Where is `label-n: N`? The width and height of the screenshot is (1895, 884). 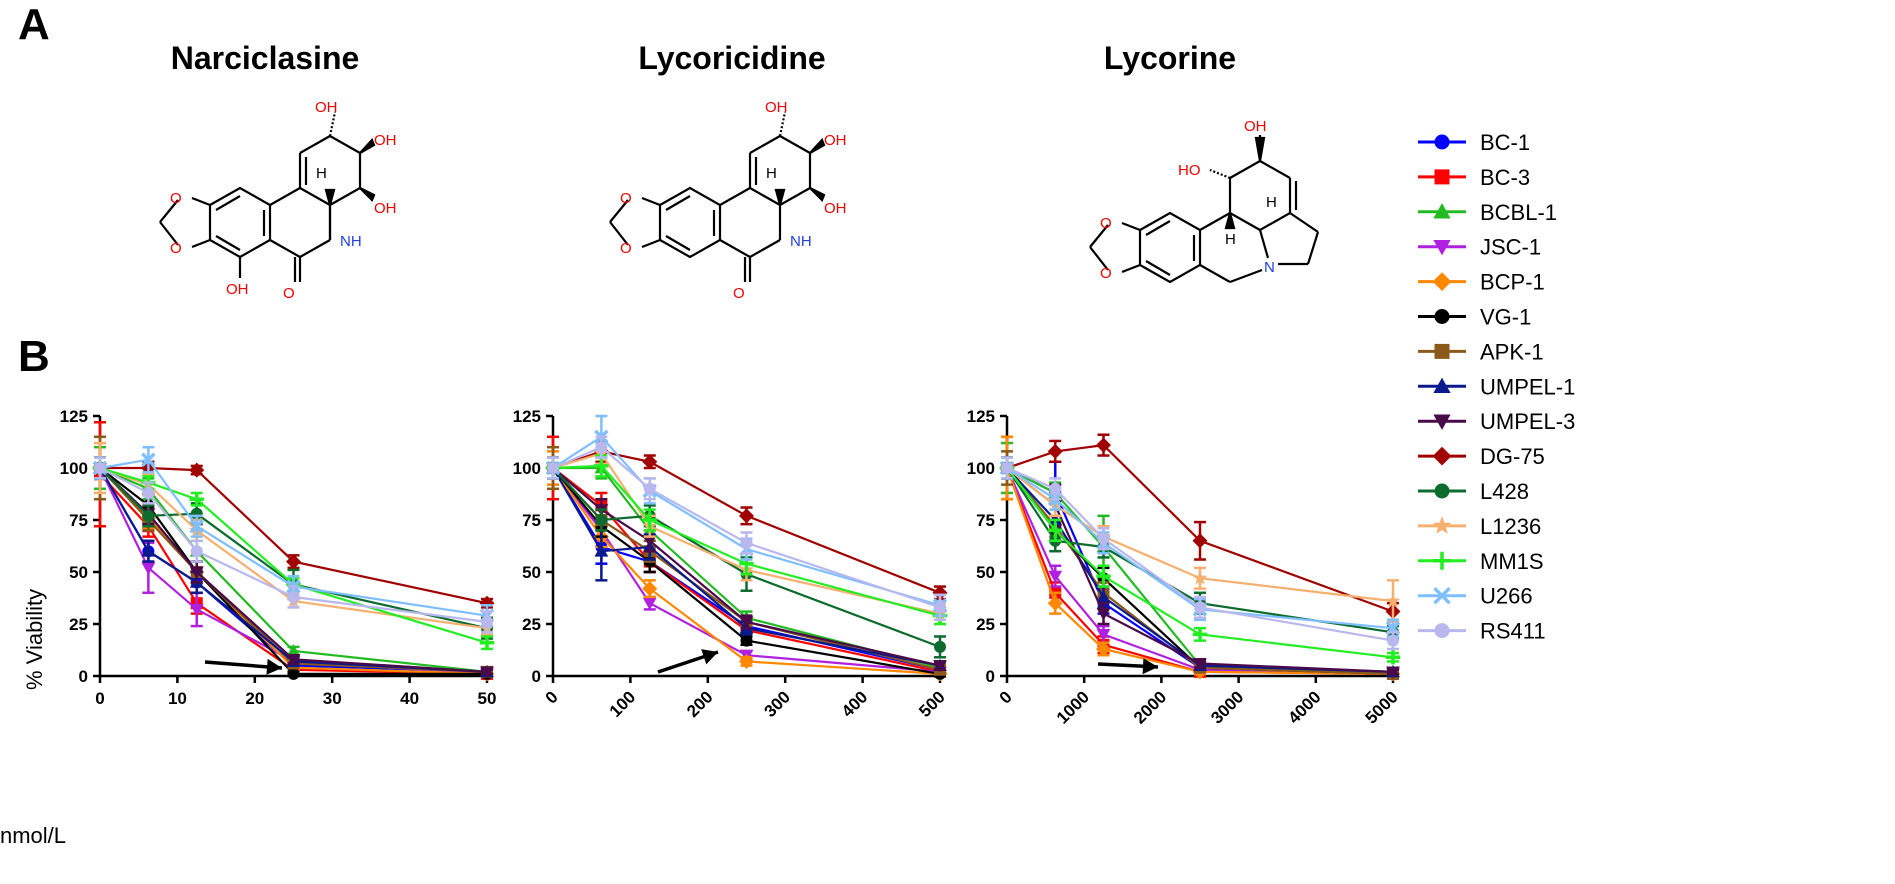
label-n: N is located at coordinates (1269, 267).